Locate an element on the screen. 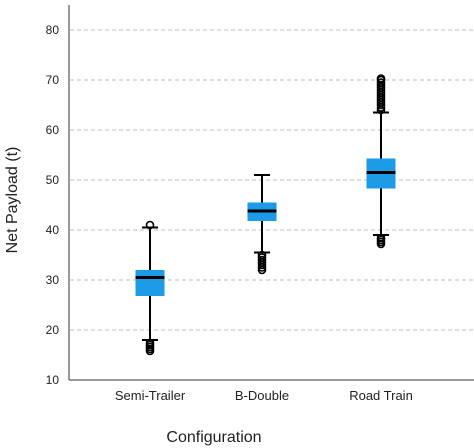  y-tick-label-80: 80 is located at coordinates (53, 30).